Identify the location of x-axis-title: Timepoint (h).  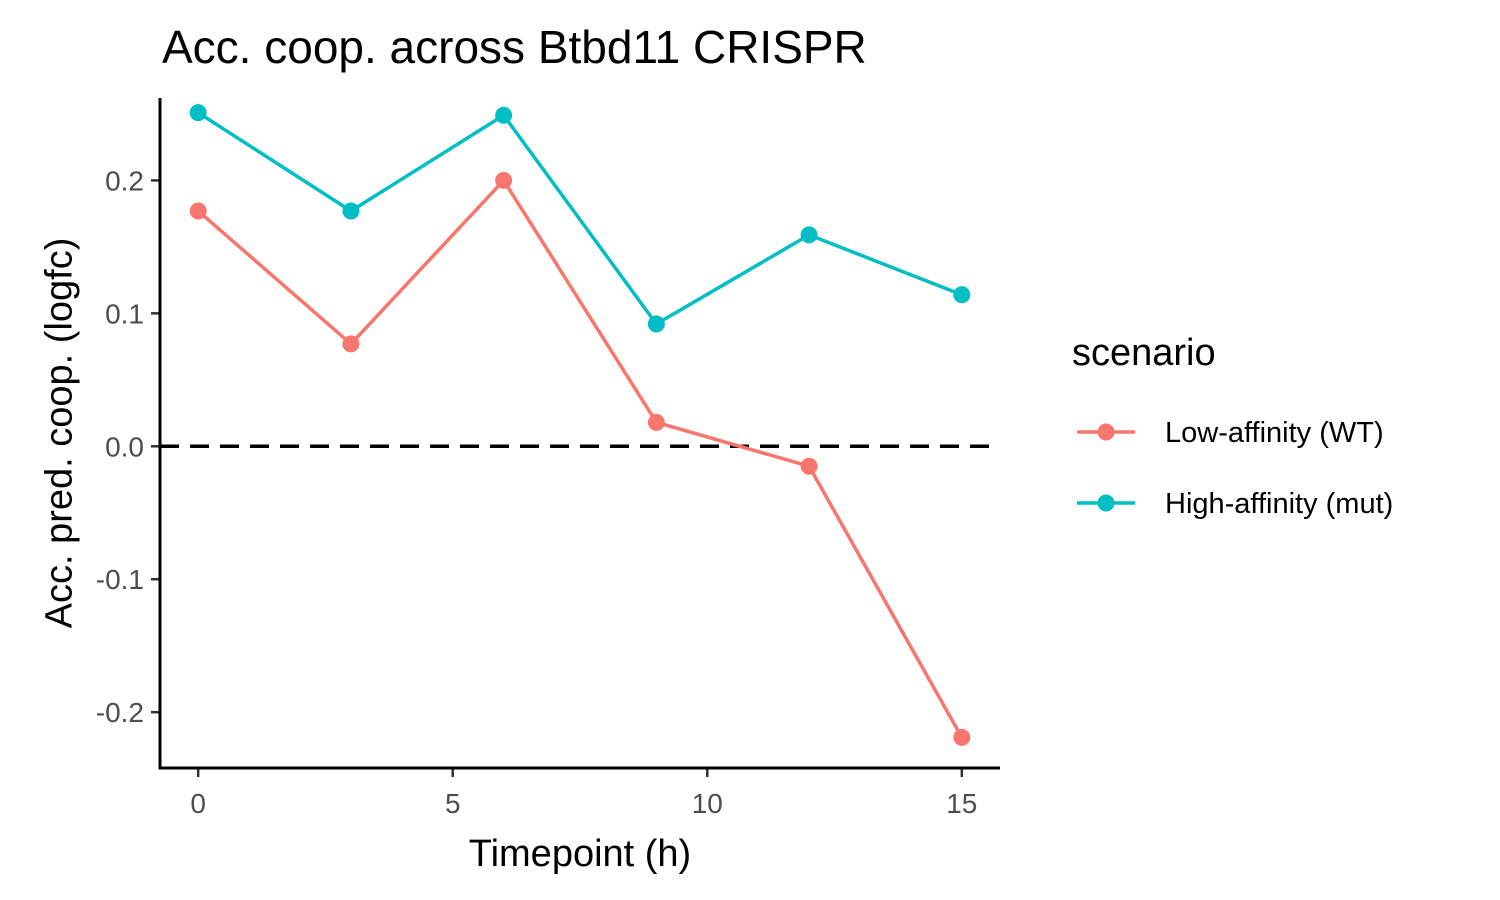
(580, 854).